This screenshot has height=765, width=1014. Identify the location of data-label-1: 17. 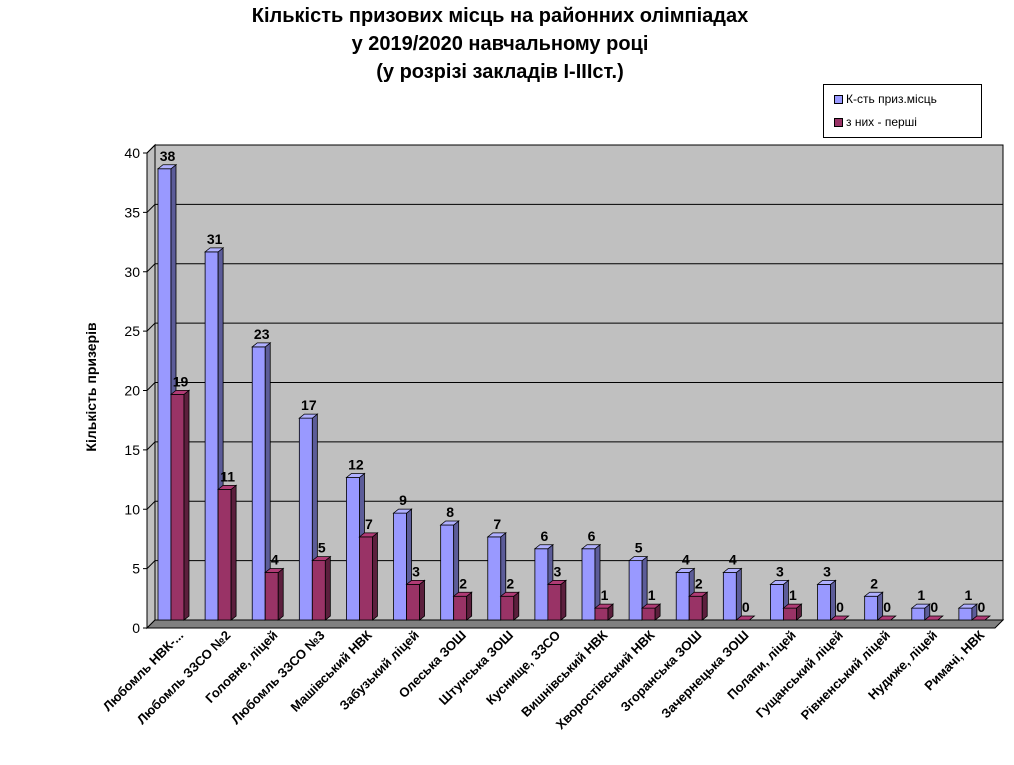
(309, 405).